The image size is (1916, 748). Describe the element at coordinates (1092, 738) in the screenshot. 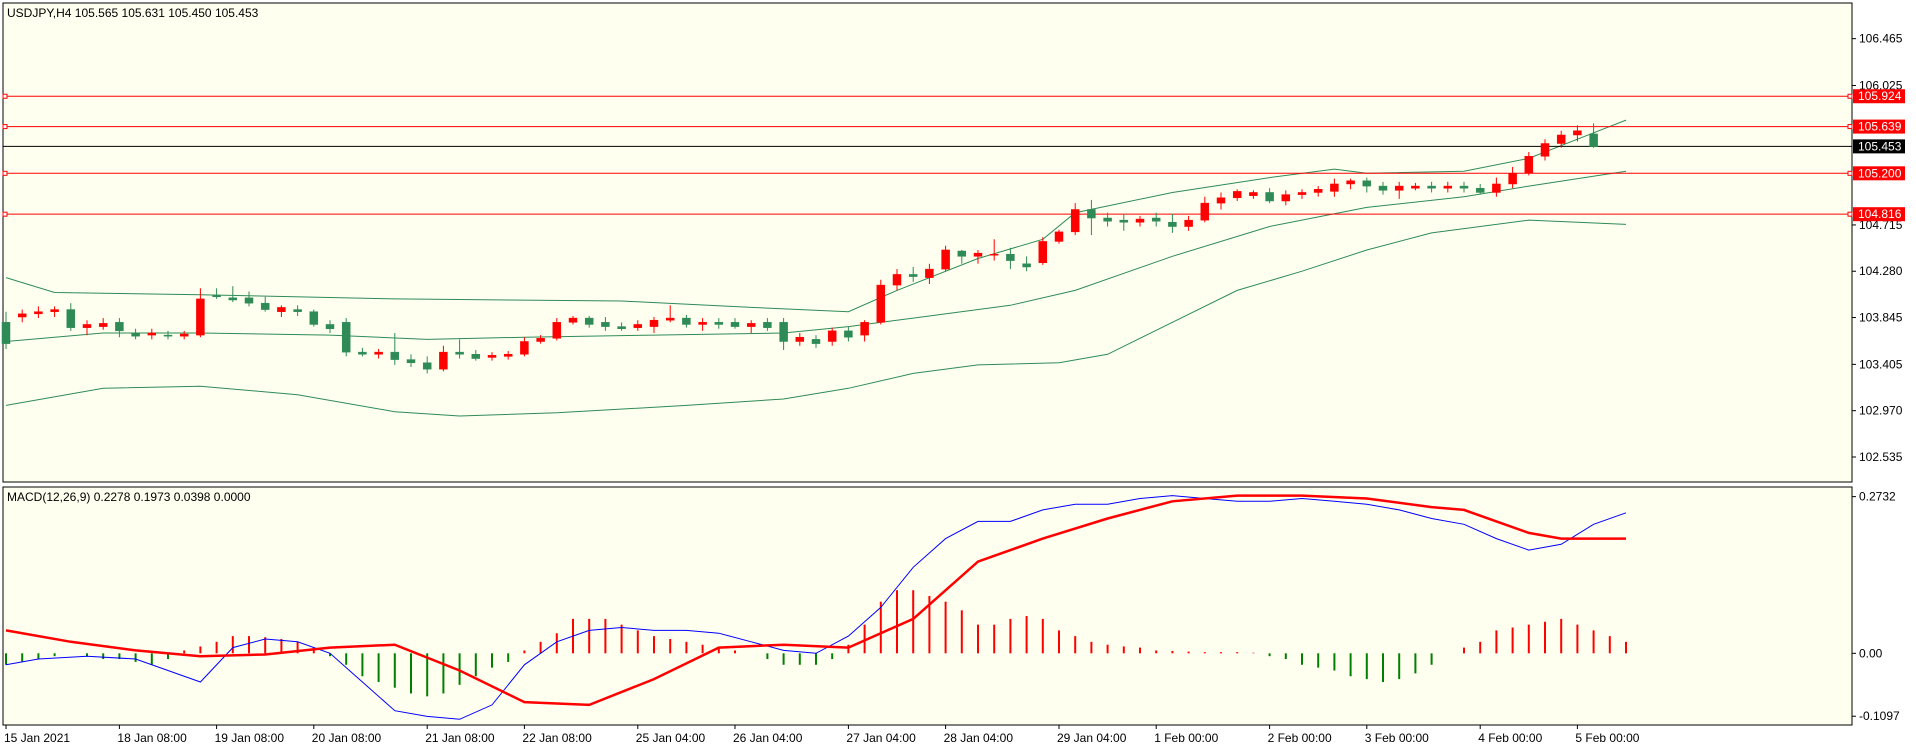

I see `time-tick-label: 29 Jan 04:00` at that location.